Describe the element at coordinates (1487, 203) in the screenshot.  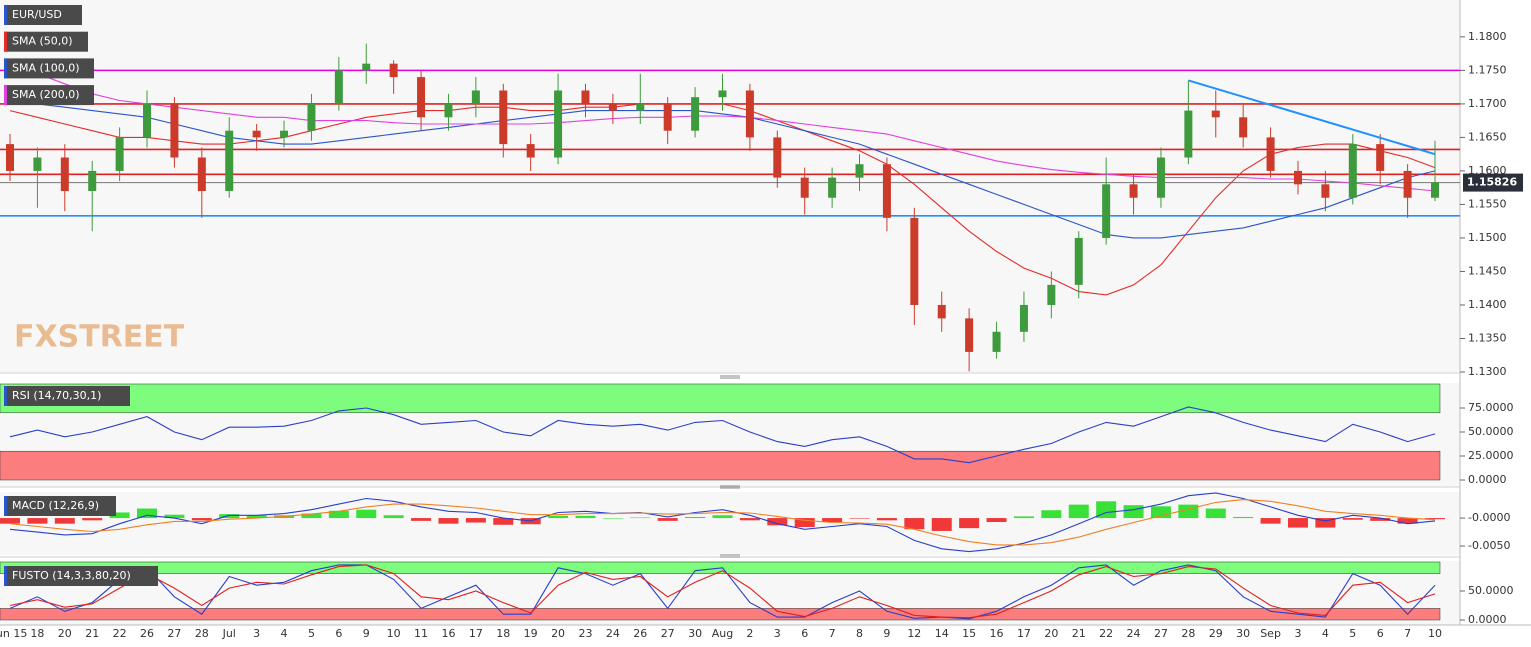
I see `y-tick-label: 1.1550` at that location.